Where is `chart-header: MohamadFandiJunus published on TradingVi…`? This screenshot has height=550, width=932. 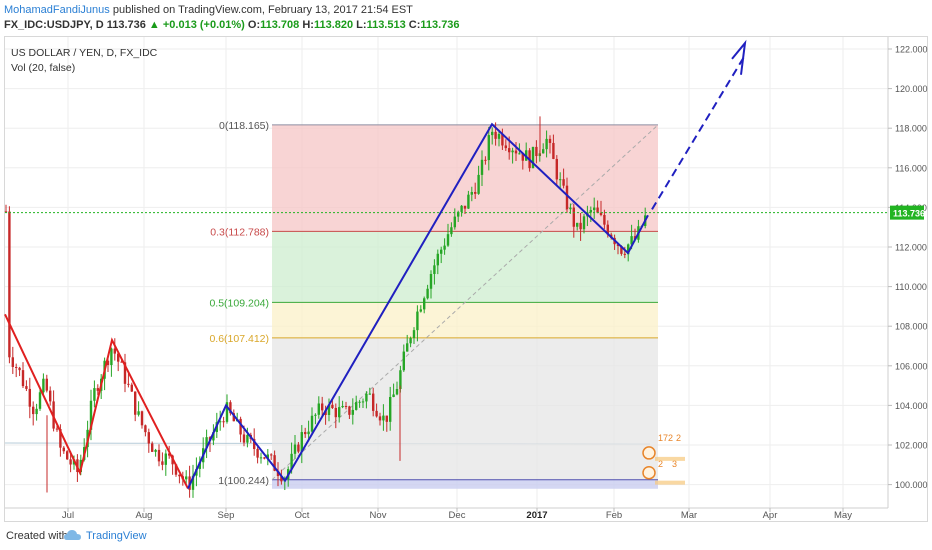 chart-header: MohamadFandiJunus published on TradingVi… is located at coordinates (466, 17).